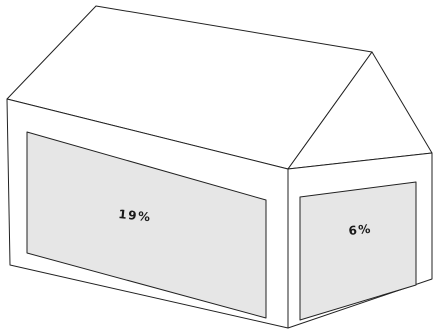 This screenshot has width=437, height=333. What do you see at coordinates (358, 251) in the screenshot?
I see `side-wall-panel` at bounding box center [358, 251].